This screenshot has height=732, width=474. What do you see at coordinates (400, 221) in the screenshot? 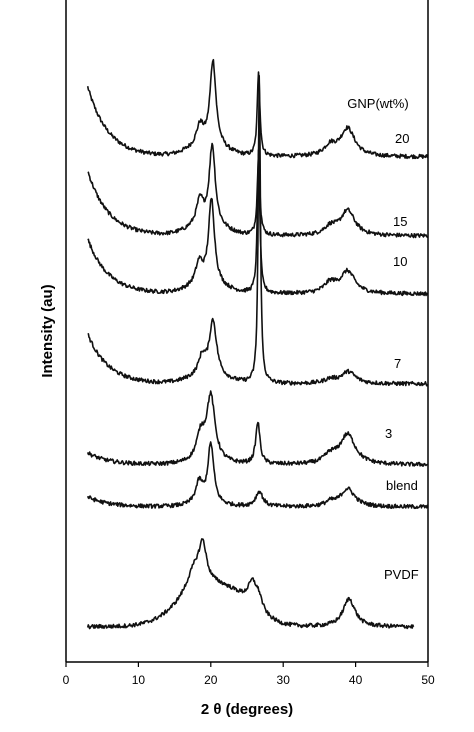
I see `series-label-15: 15` at bounding box center [400, 221].